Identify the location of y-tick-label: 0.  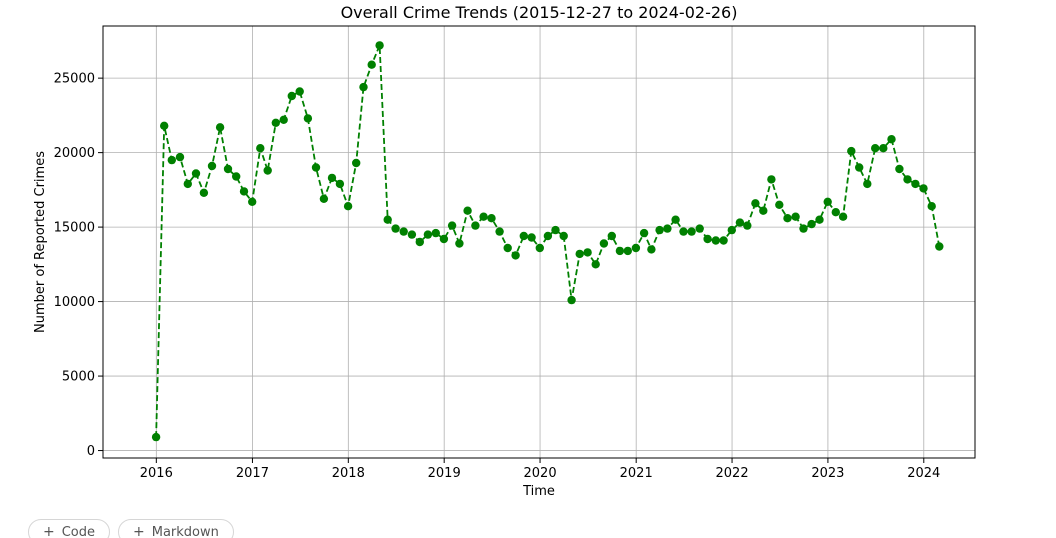
(91, 451).